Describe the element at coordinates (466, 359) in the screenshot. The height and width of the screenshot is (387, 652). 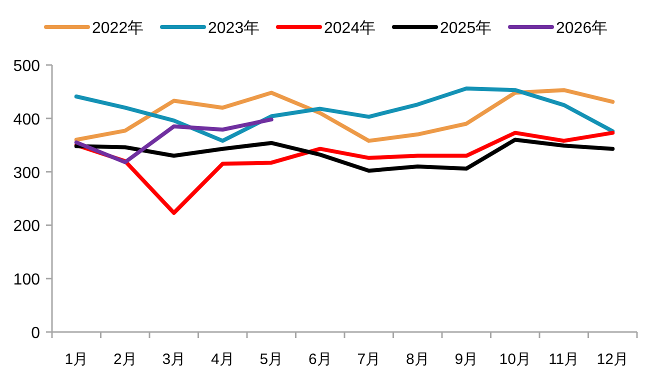
I see `x-tick-label: 9月` at that location.